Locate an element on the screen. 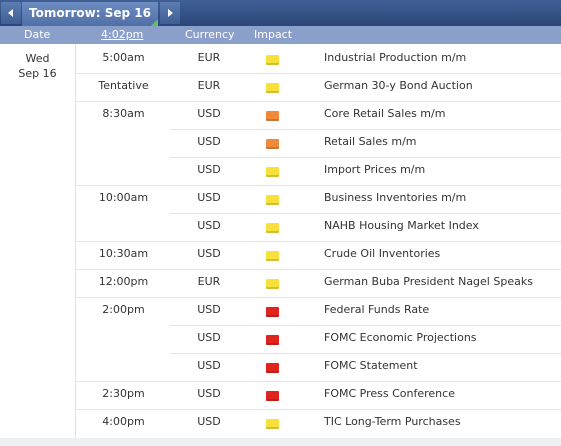 This screenshot has height=446, width=561. event-title: Core Retail Sales m/m is located at coordinates (385, 113).